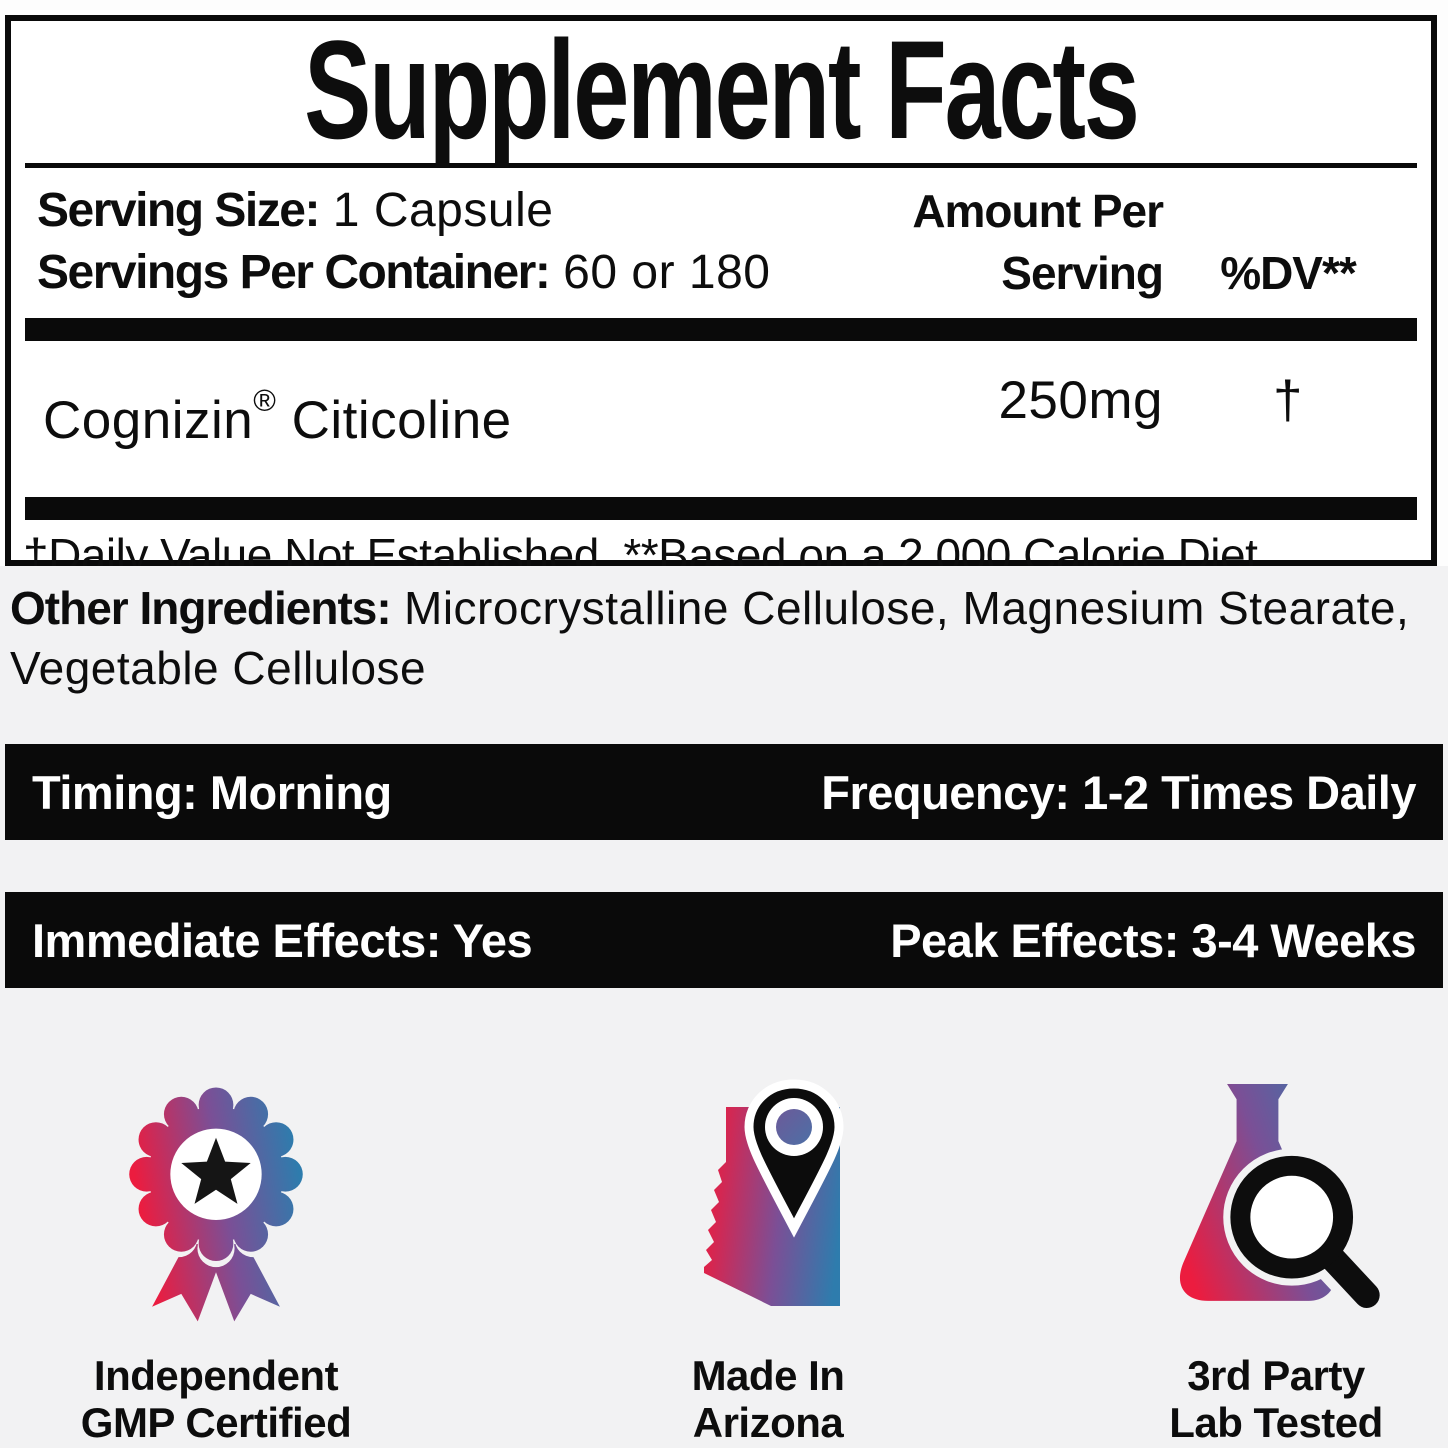  Describe the element at coordinates (216, 1207) in the screenshot. I see `award-ribbon-icon` at that location.